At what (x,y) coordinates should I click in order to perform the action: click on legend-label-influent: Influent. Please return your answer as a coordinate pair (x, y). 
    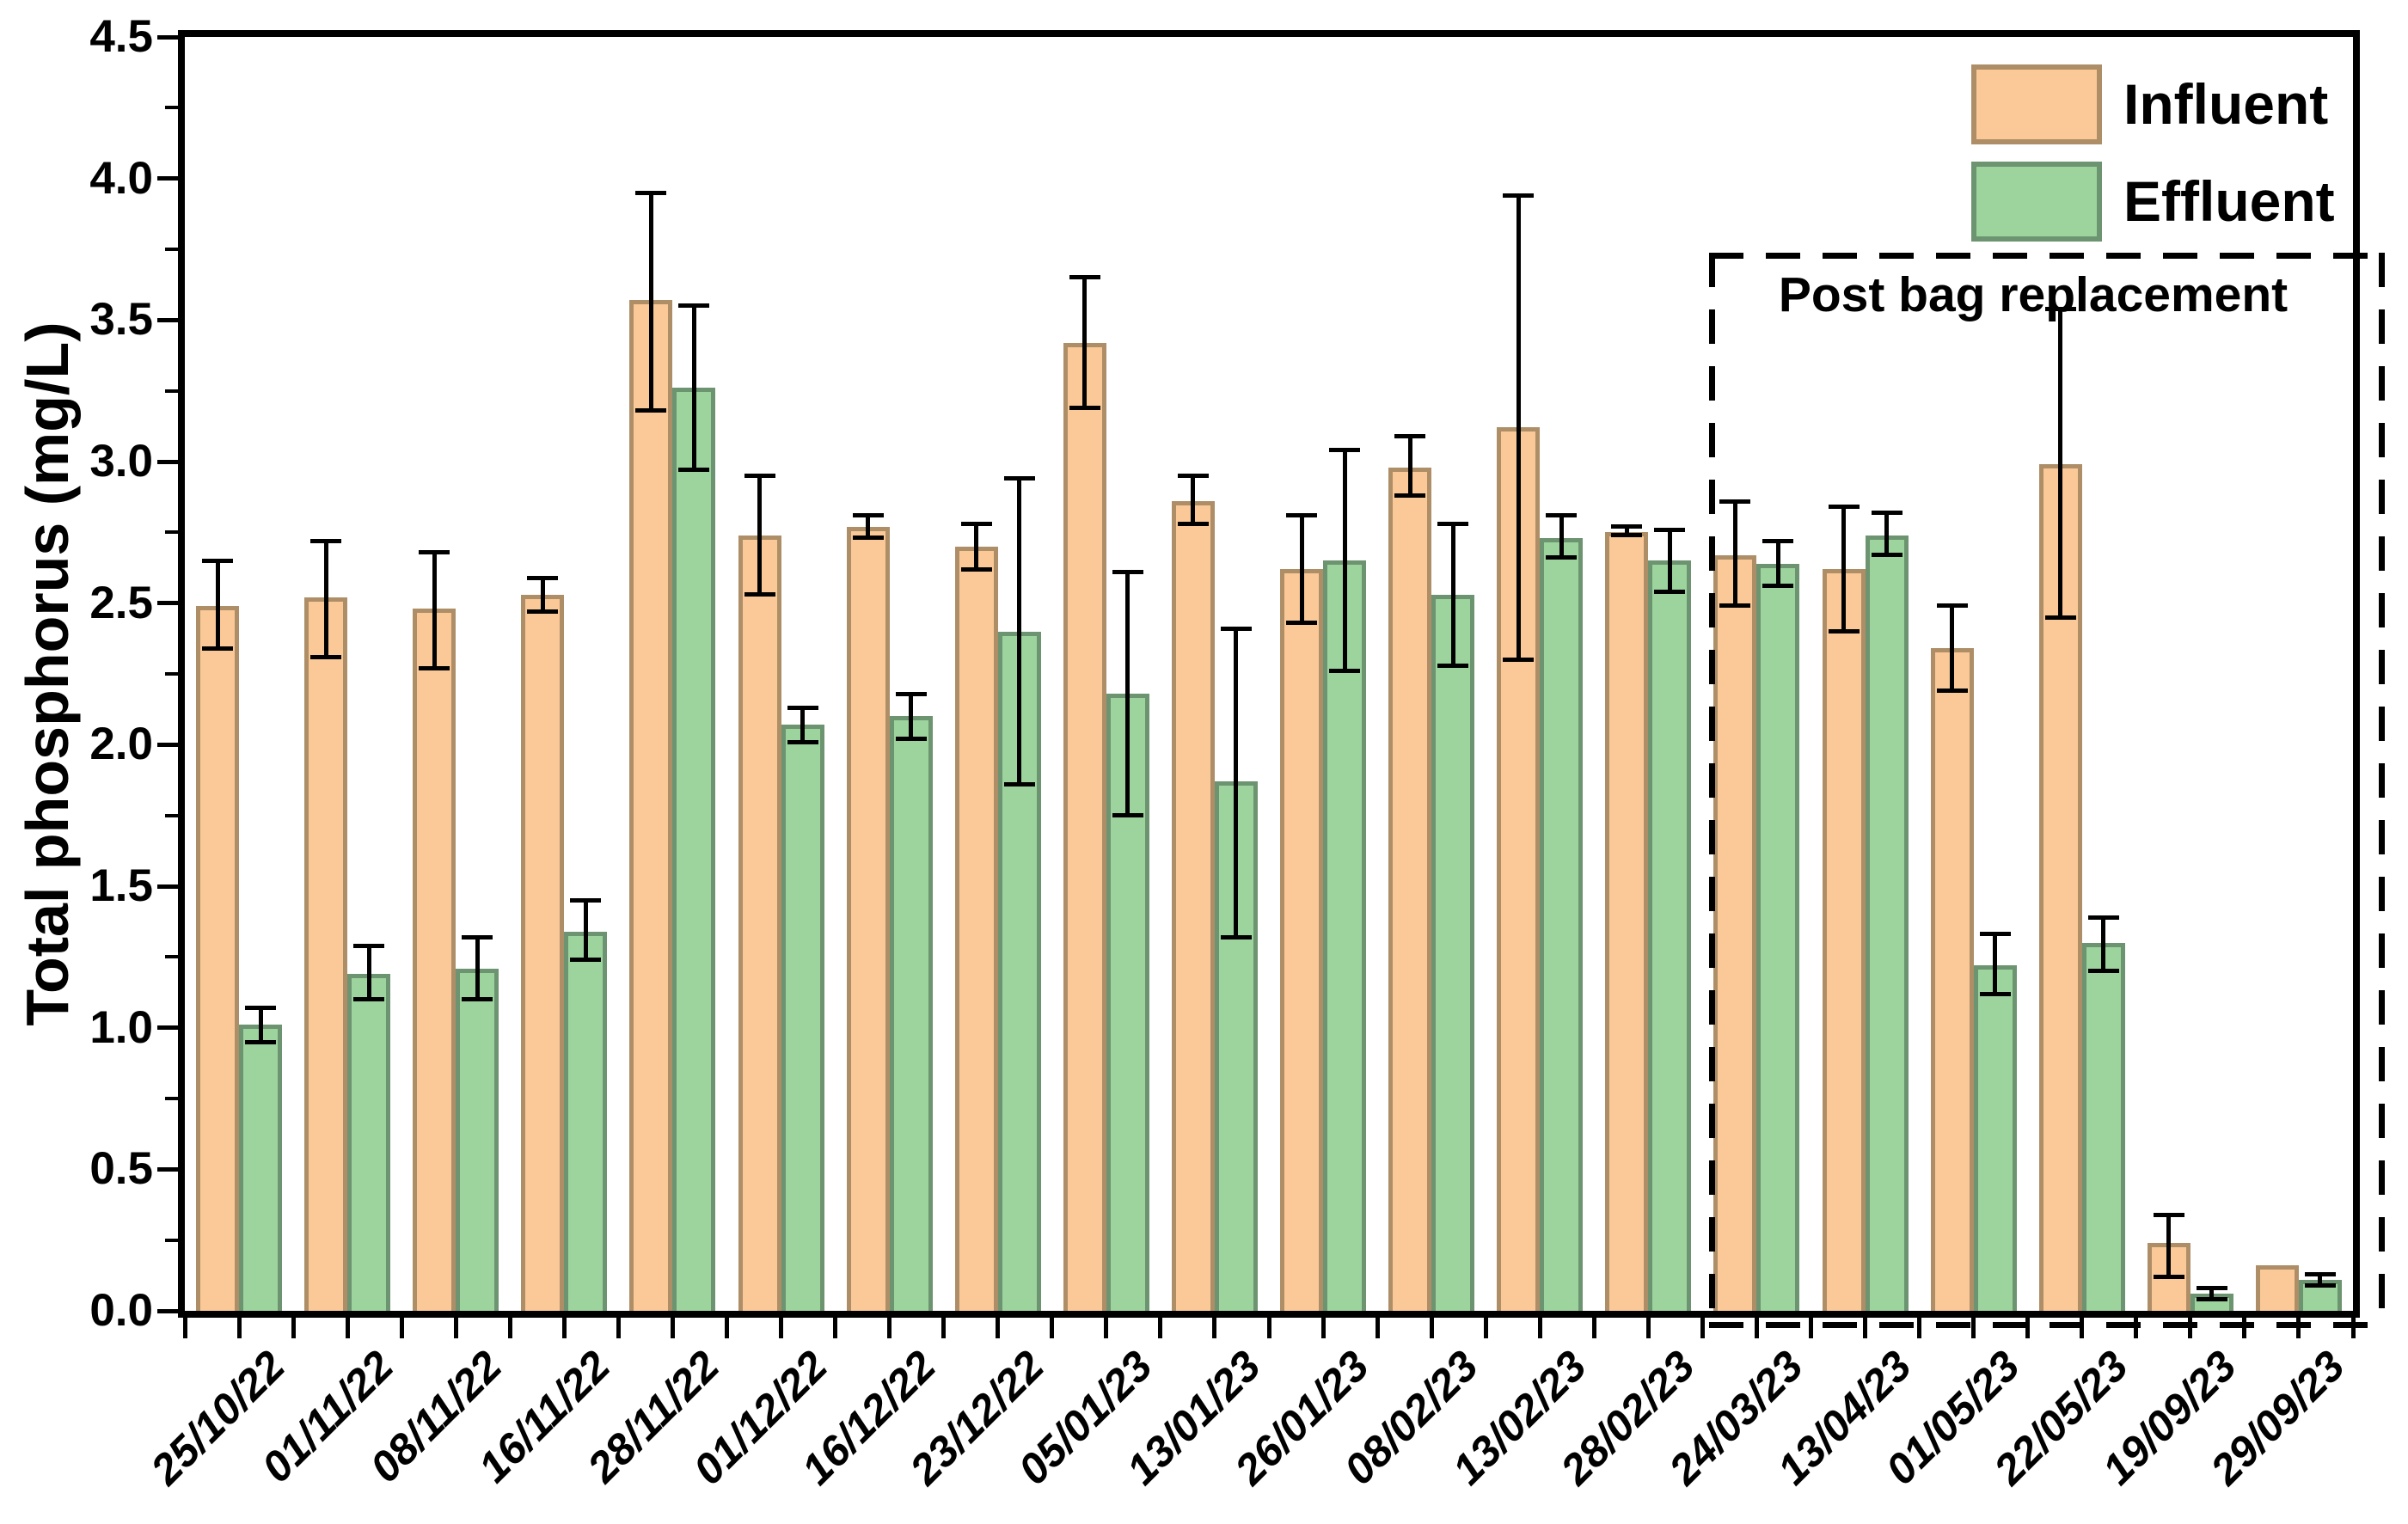
    Looking at the image, I should click on (2226, 104).